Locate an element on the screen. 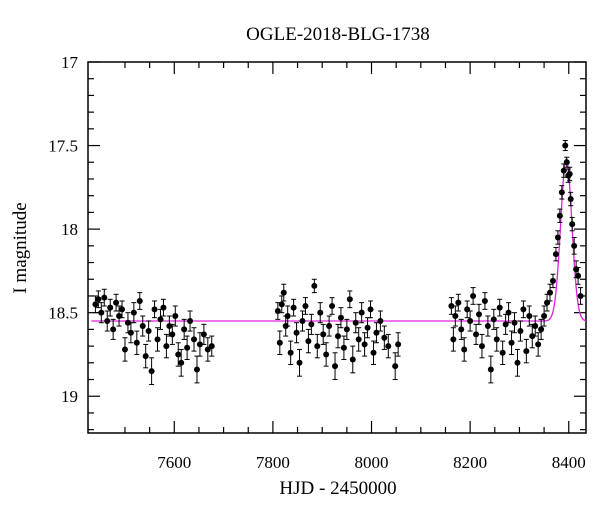 This screenshot has height=512, width=600. x-tick-label: 7600 is located at coordinates (174, 462).